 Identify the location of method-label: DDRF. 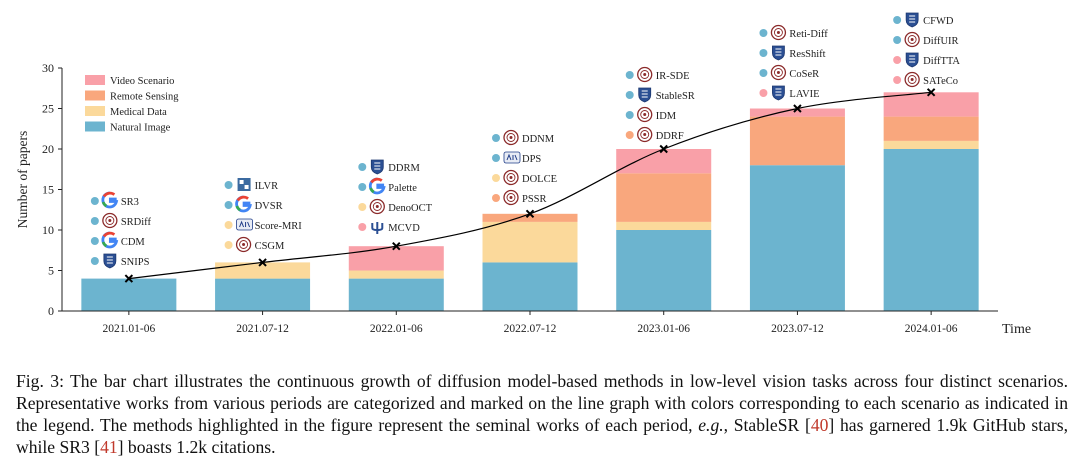
(670, 136).